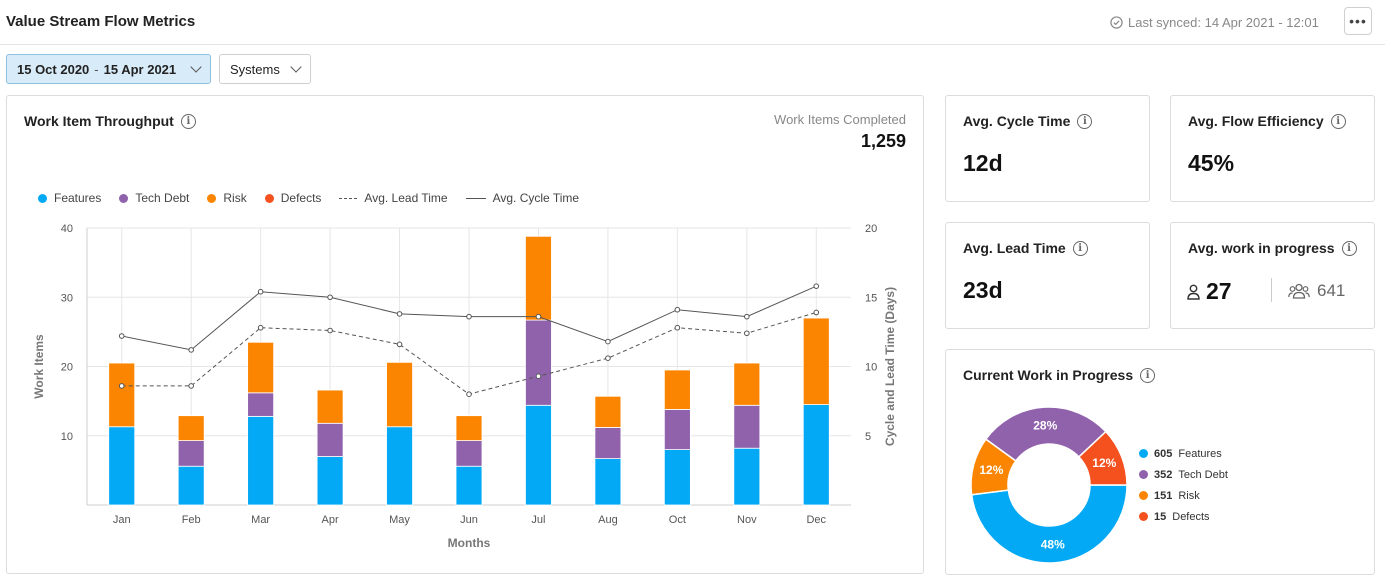 The image size is (1385, 580). I want to click on flow-efficiency-title: Avg. Flow Efficiency i, so click(1267, 121).